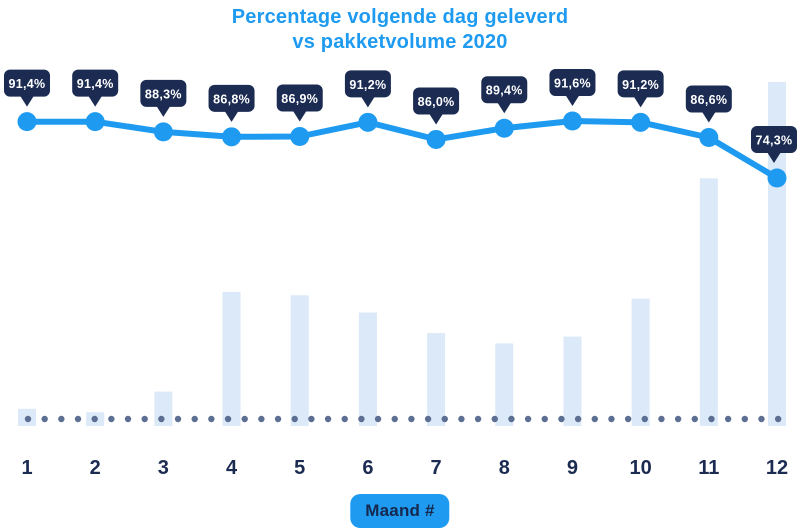  Describe the element at coordinates (299, 468) in the screenshot. I see `x-axis-label-month-5: 5` at that location.